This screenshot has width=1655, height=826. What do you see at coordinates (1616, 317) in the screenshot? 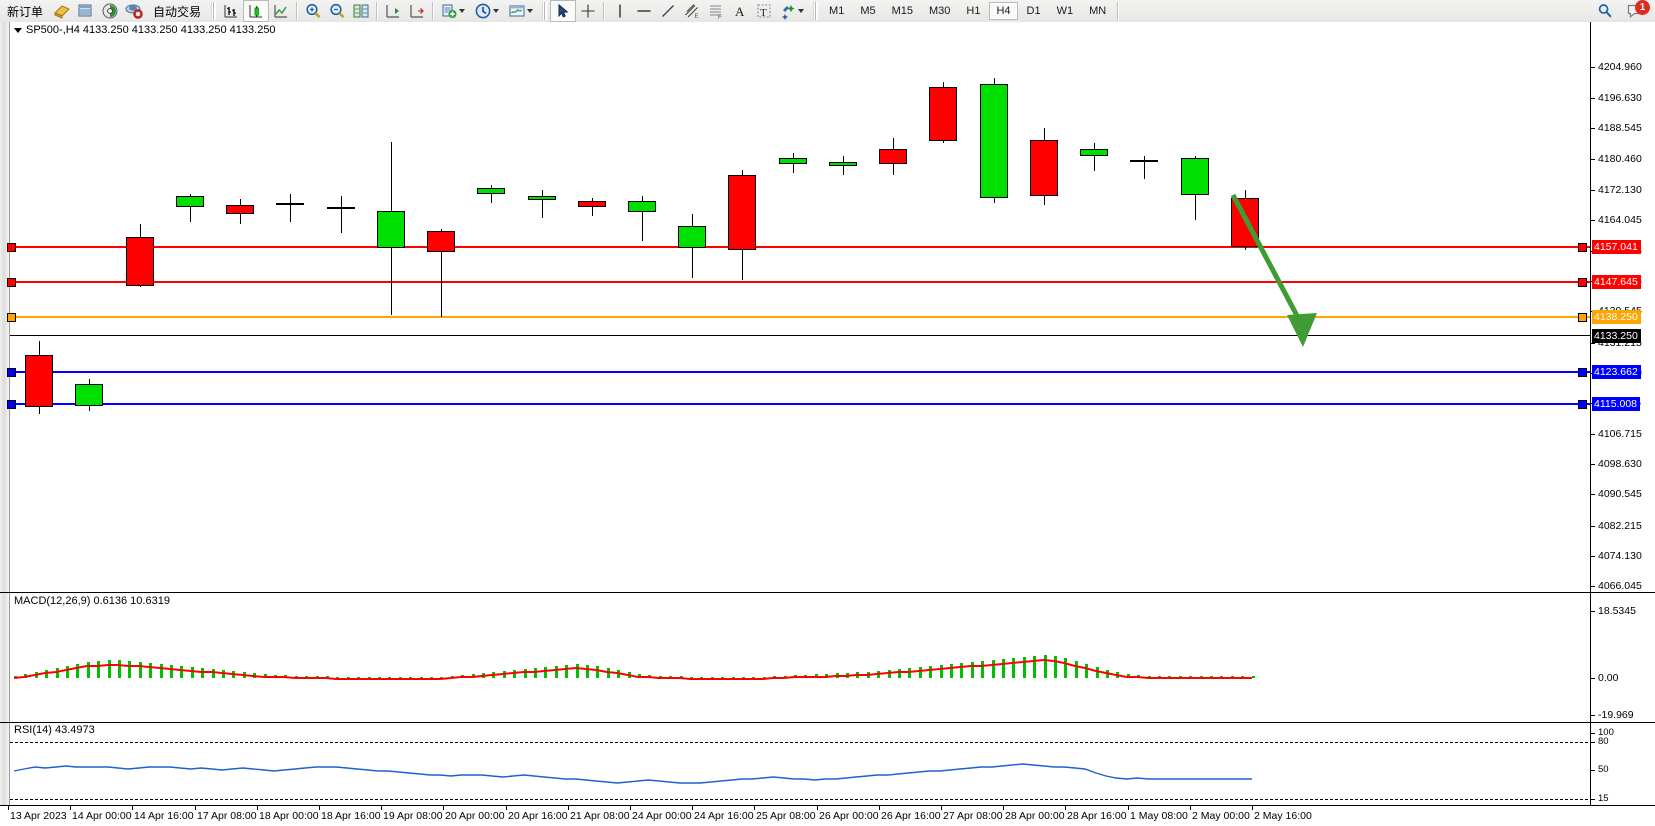
I see `price-label-pivot: 4138.250` at bounding box center [1616, 317].